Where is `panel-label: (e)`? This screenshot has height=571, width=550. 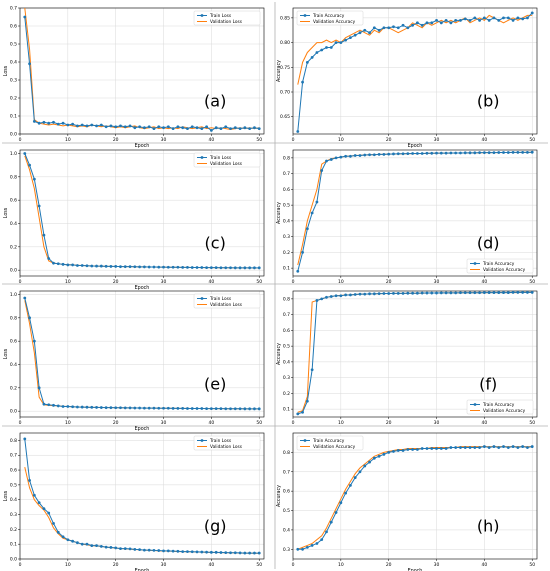 panel-label: (e) is located at coordinates (215, 383).